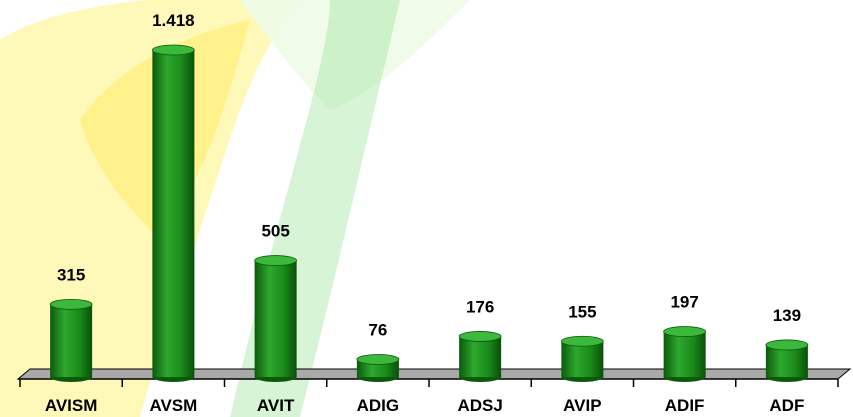 The height and width of the screenshot is (417, 853). Describe the element at coordinates (275, 231) in the screenshot. I see `value-label: 505` at that location.